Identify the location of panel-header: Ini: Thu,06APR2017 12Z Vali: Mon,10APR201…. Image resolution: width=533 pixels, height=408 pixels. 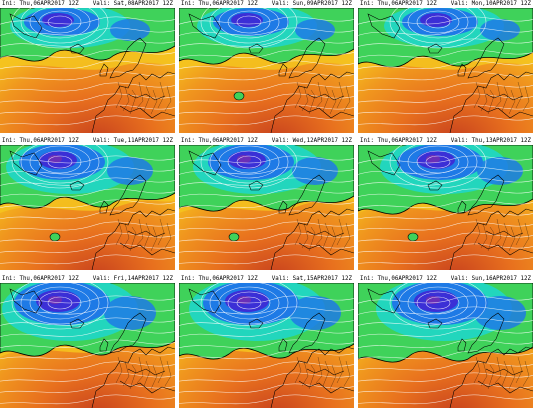
(445, 4).